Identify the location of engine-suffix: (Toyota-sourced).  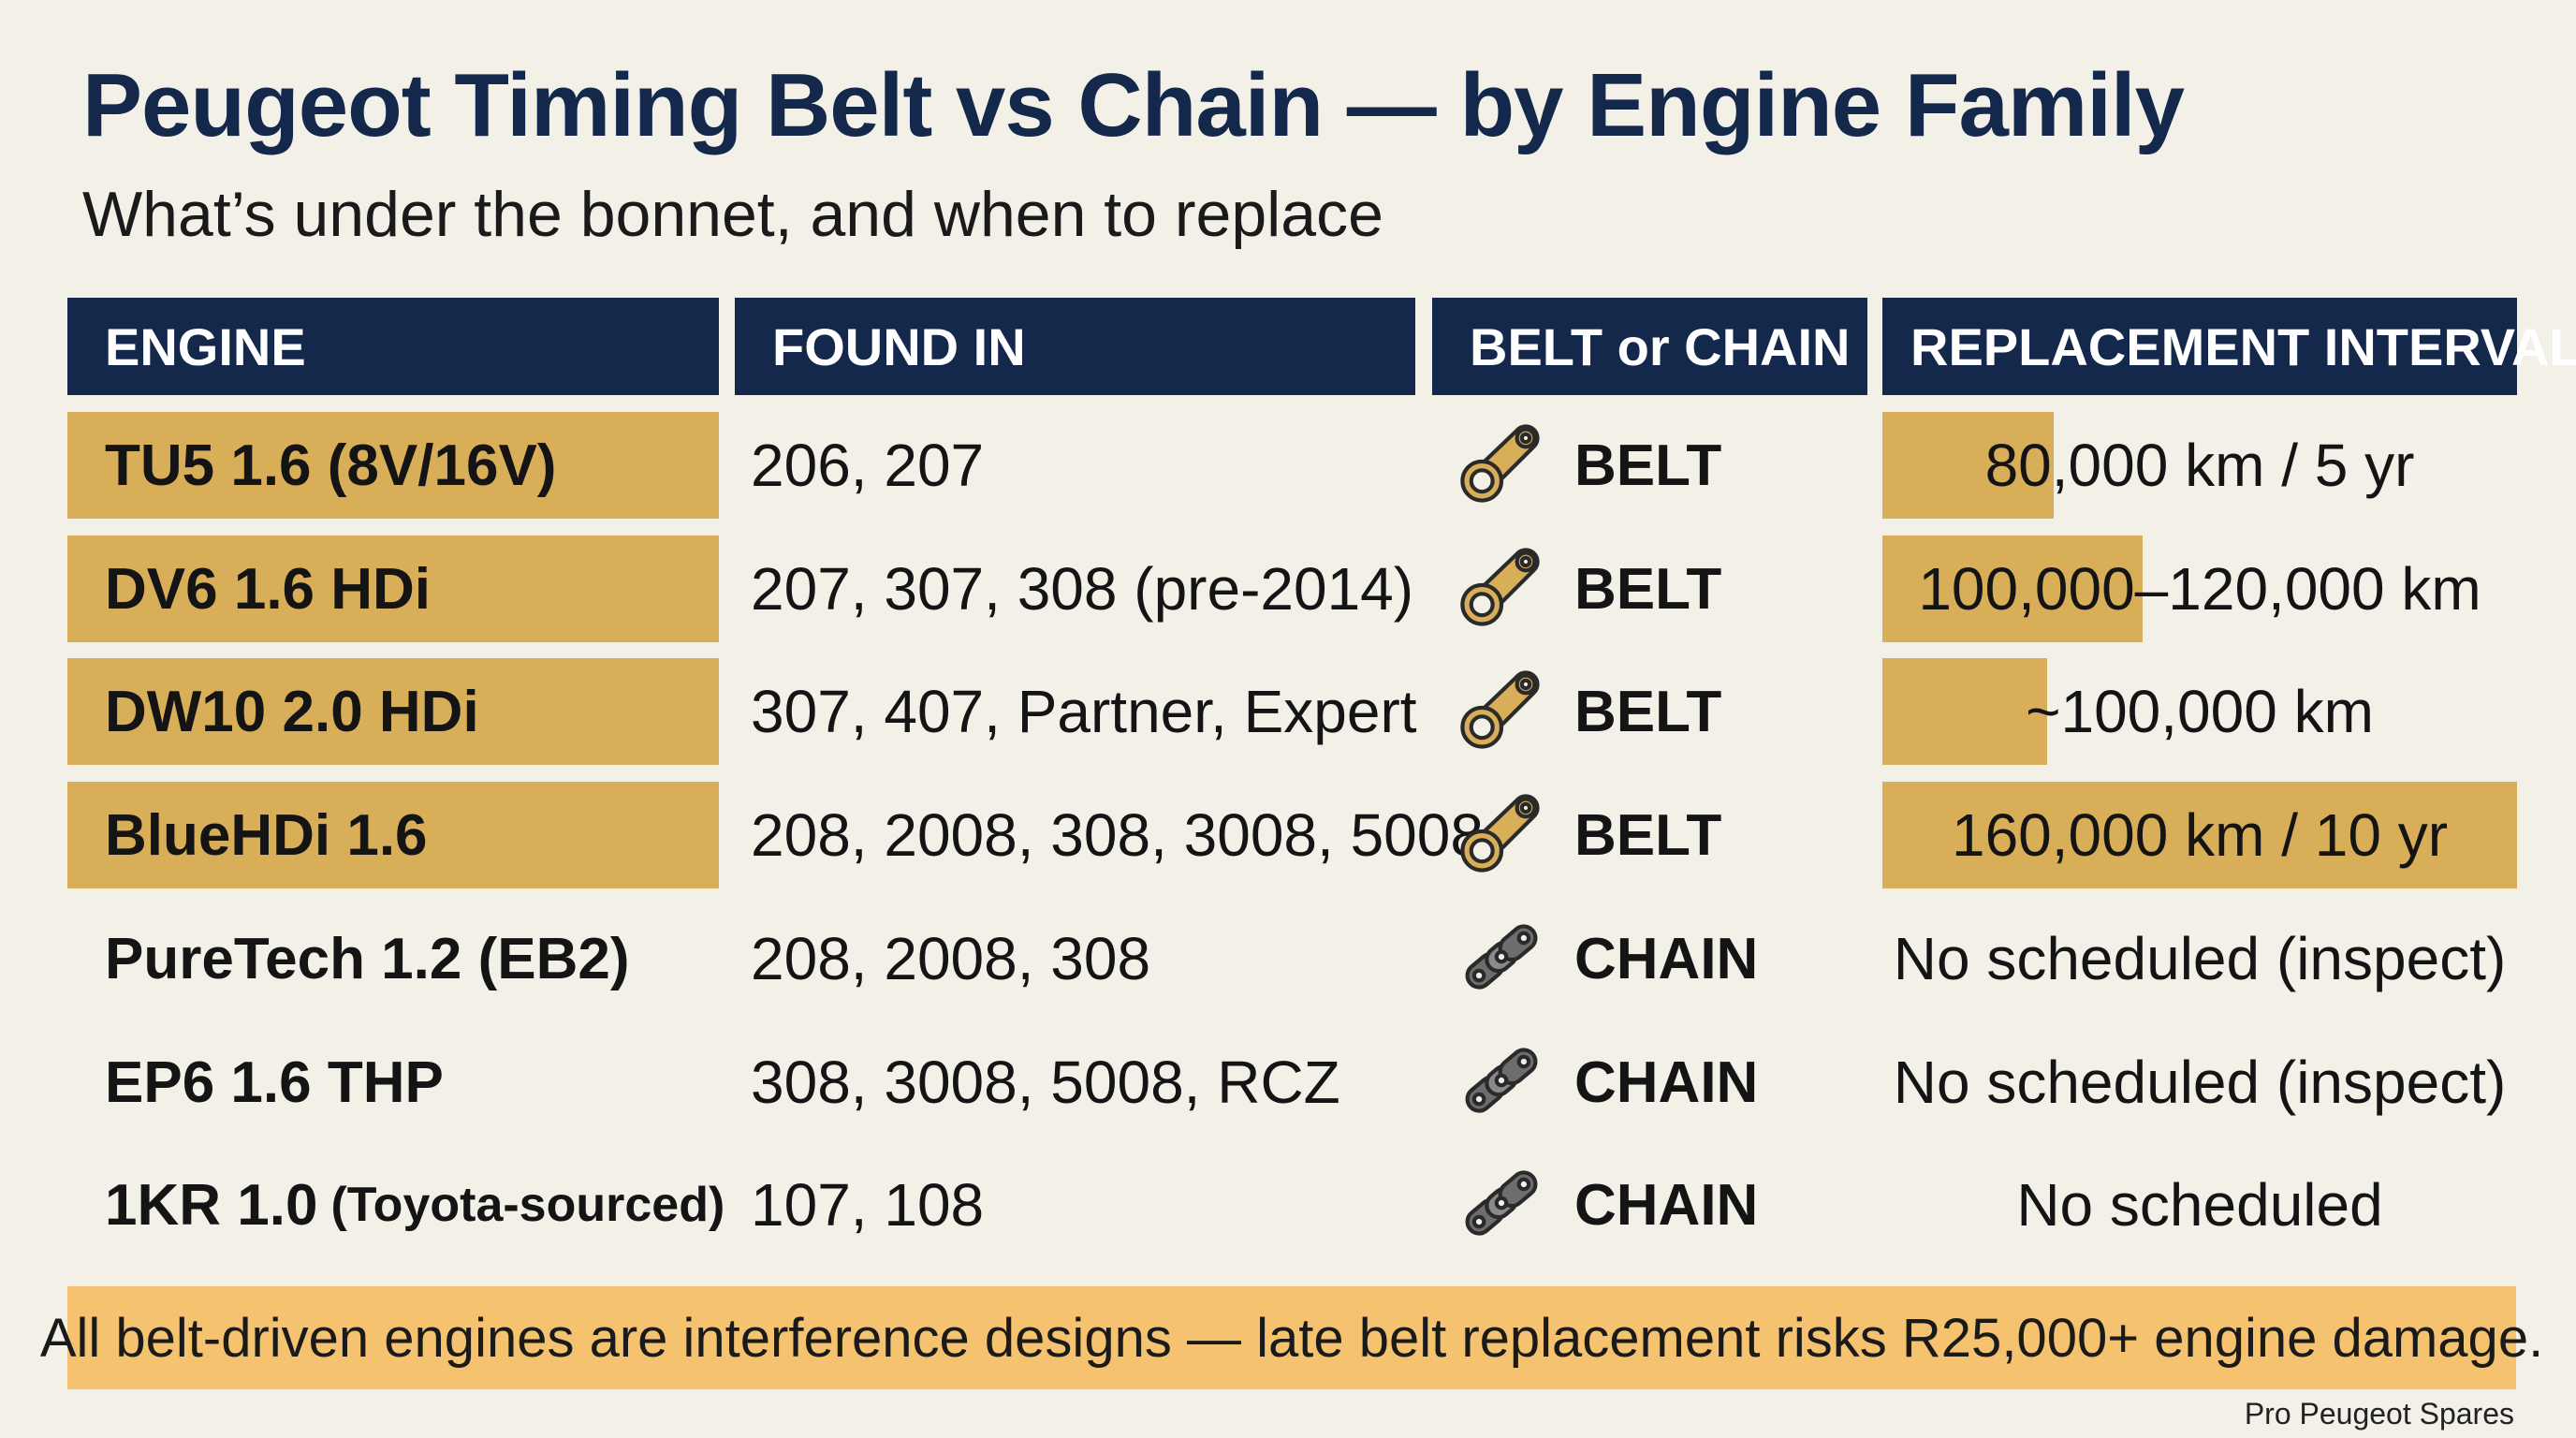
(527, 1205).